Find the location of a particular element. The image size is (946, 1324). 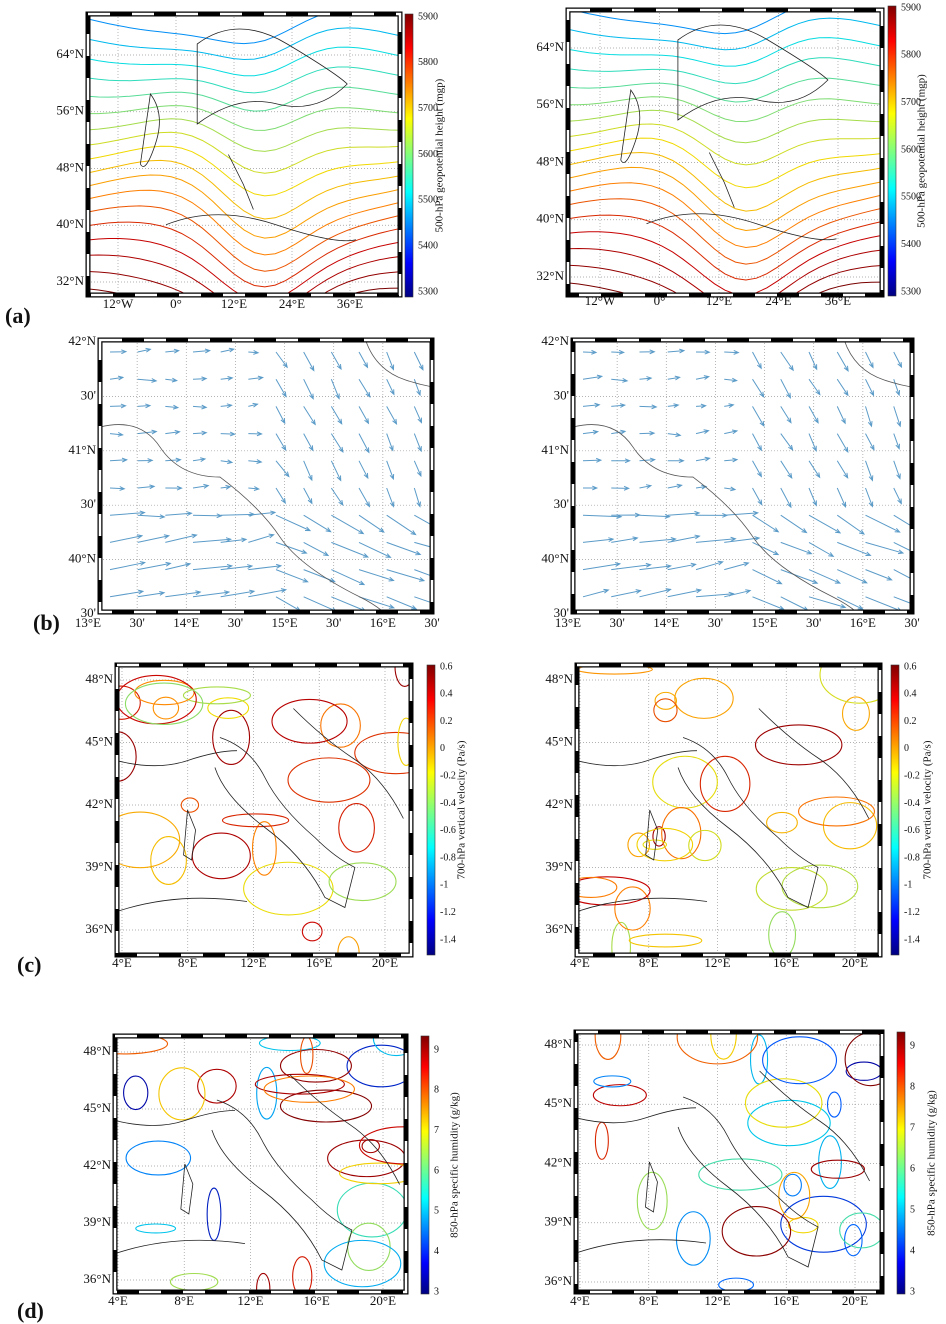

x-tick-label: 8°E is located at coordinates (649, 1300).